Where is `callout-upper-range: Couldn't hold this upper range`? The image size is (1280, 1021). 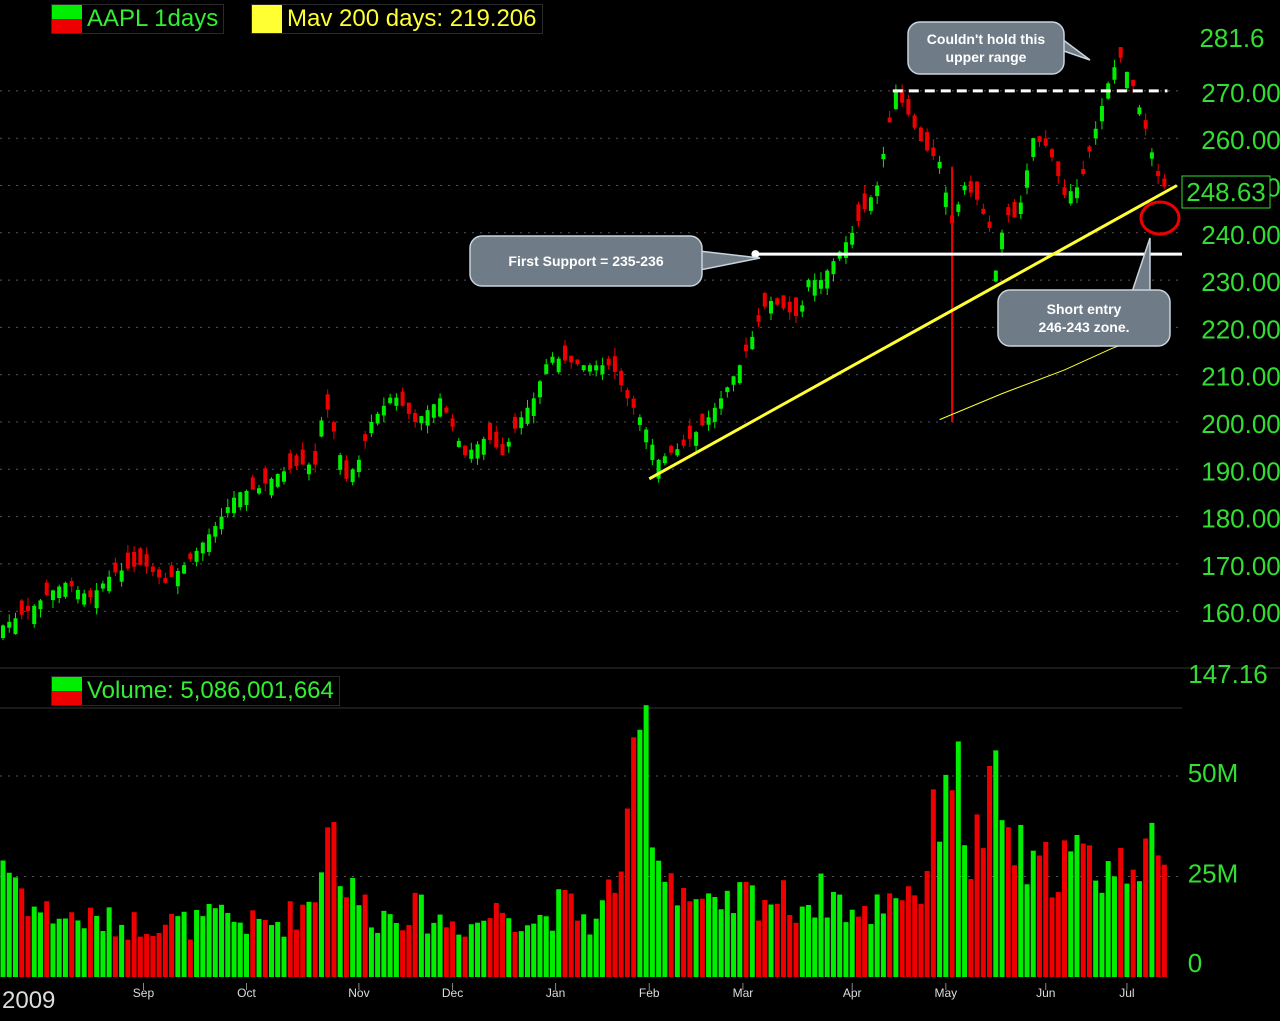
callout-upper-range: Couldn't hold this upper range is located at coordinates (999, 48).